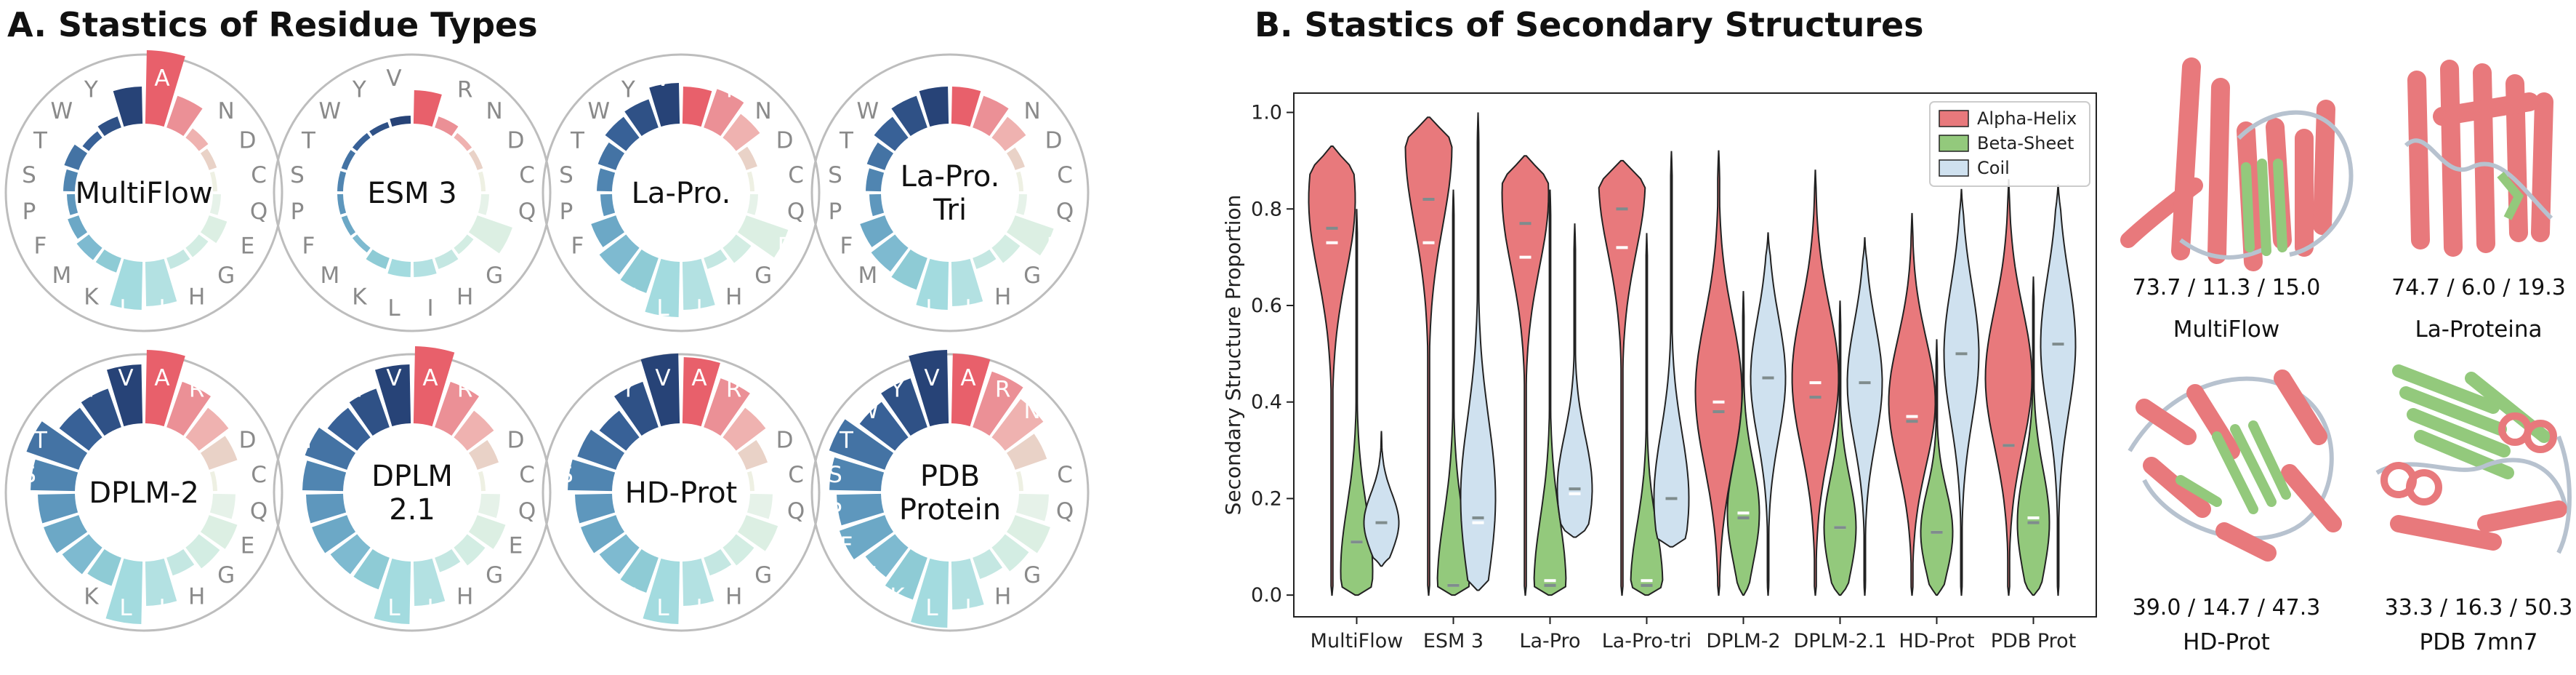  What do you see at coordinates (334, 534) in the screenshot?
I see `residue-bar-F` at bounding box center [334, 534].